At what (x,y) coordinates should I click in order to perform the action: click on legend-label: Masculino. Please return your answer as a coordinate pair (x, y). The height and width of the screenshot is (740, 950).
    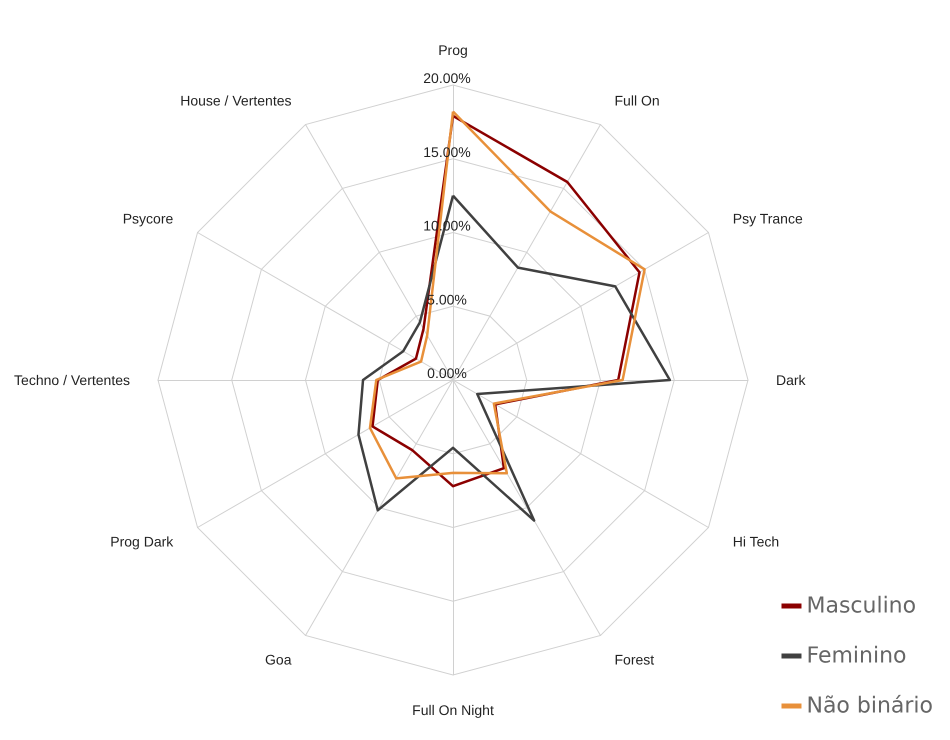
    Looking at the image, I should click on (861, 606).